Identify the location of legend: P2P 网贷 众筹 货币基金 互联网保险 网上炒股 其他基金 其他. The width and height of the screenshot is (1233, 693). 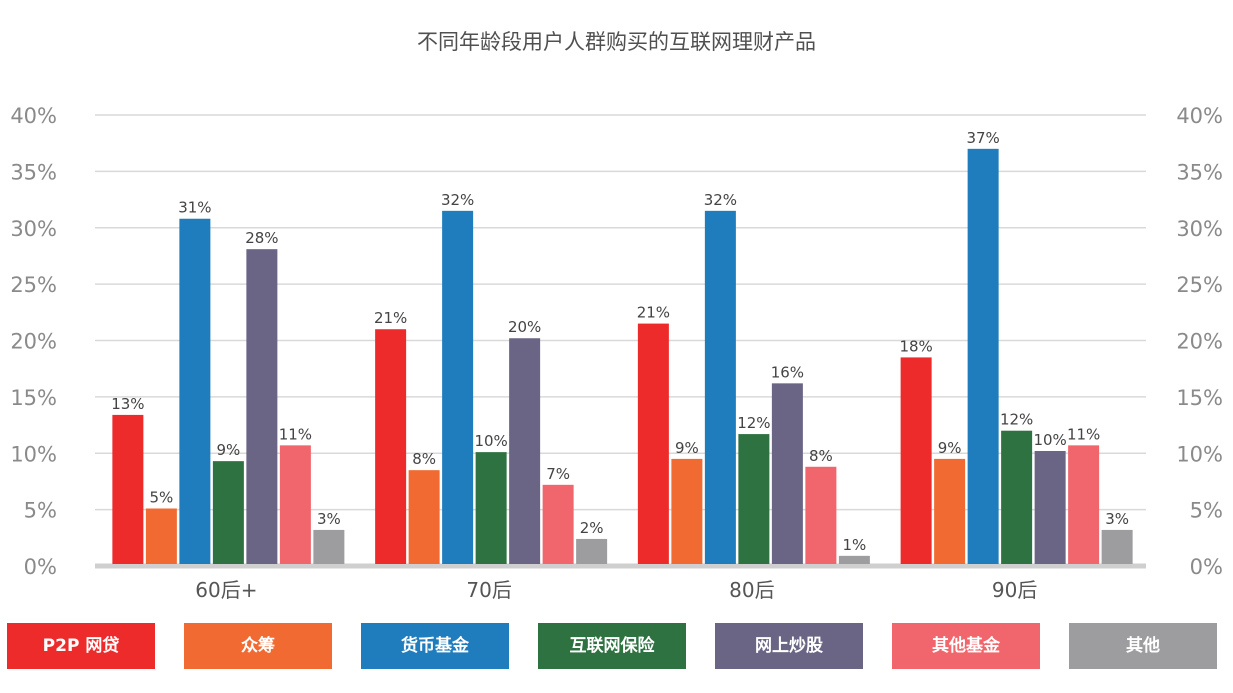
(616, 647).